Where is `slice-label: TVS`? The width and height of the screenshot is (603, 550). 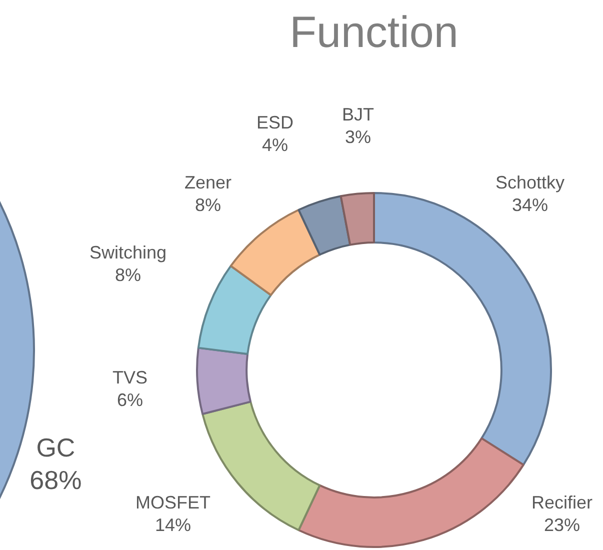
slice-label: TVS is located at coordinates (130, 378).